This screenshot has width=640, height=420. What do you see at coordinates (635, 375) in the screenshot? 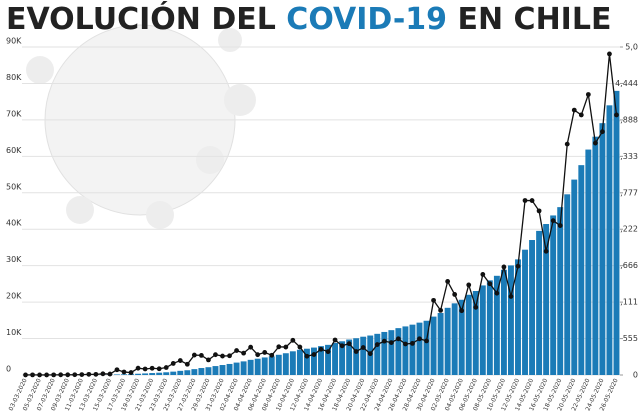
I see `y2-tick-label: 0` at bounding box center [635, 375].